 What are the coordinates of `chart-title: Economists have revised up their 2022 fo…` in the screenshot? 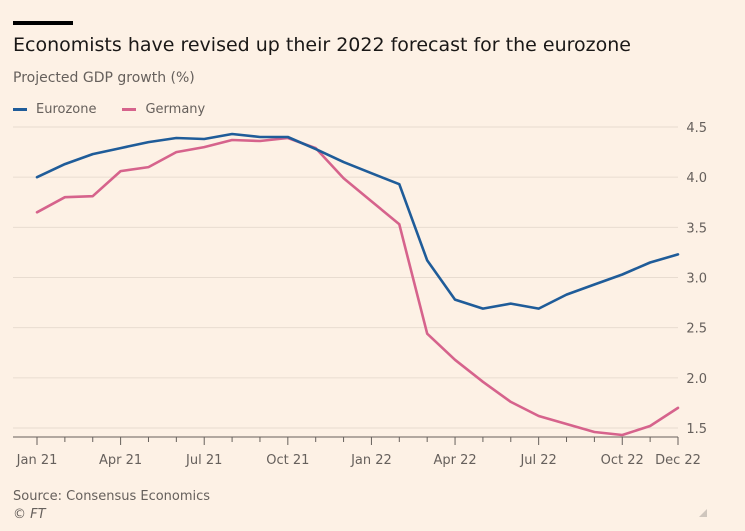 It's located at (322, 45).